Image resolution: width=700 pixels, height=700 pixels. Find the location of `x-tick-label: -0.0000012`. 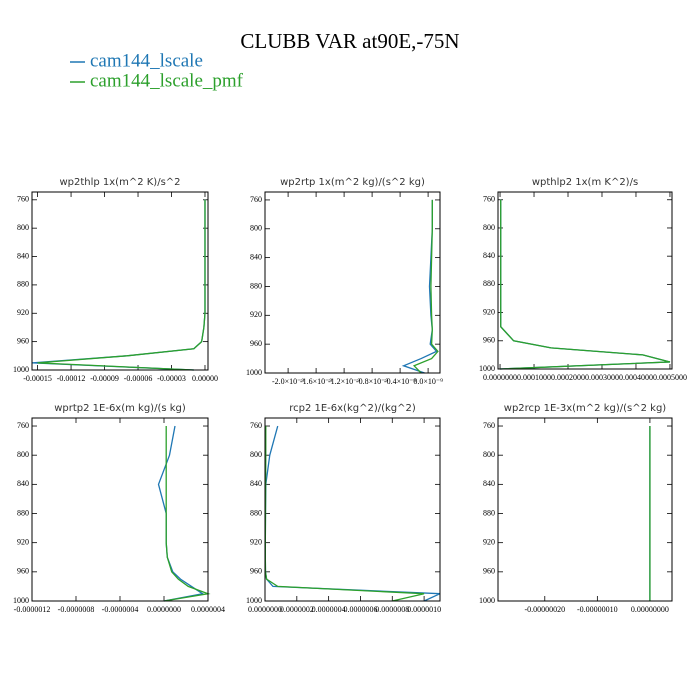

x-tick-label: -0.0000012 is located at coordinates (32, 609).